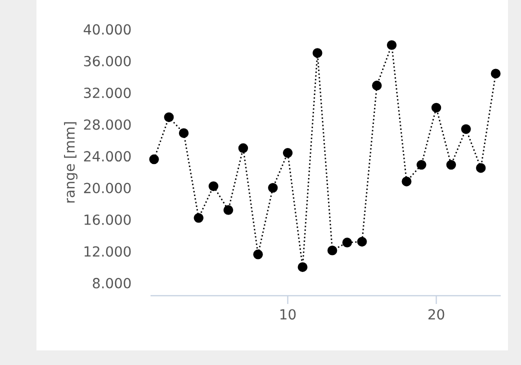 The width and height of the screenshot is (521, 365). Describe the element at coordinates (107, 219) in the screenshot. I see `y-tick-label: 16.000` at that location.